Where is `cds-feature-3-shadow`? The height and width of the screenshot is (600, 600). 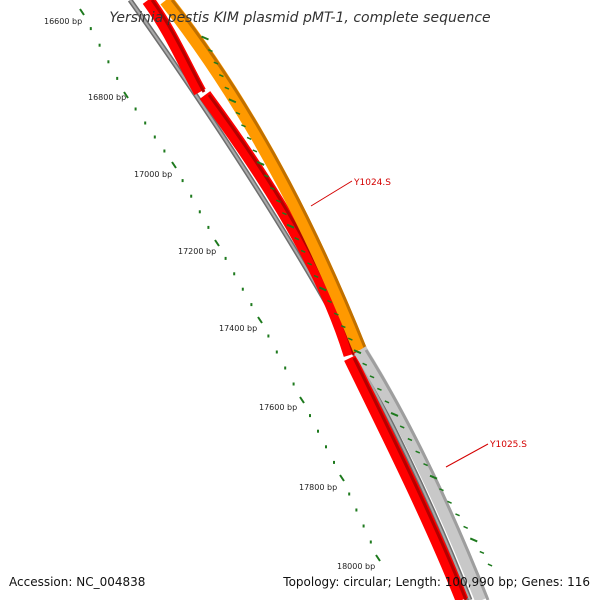
cds-feature-3-shadow is located at coordinates (410, 478).